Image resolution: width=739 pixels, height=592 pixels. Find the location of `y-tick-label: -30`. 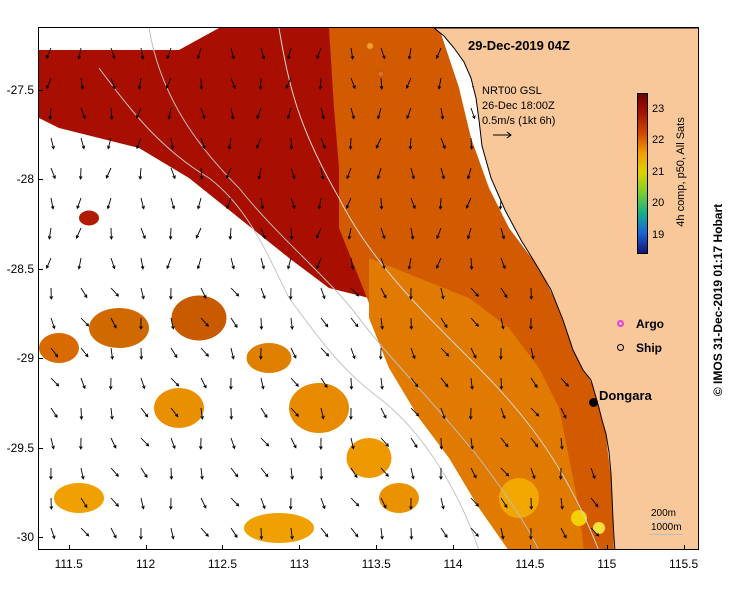

y-tick-label: -30 is located at coordinates (25, 537).